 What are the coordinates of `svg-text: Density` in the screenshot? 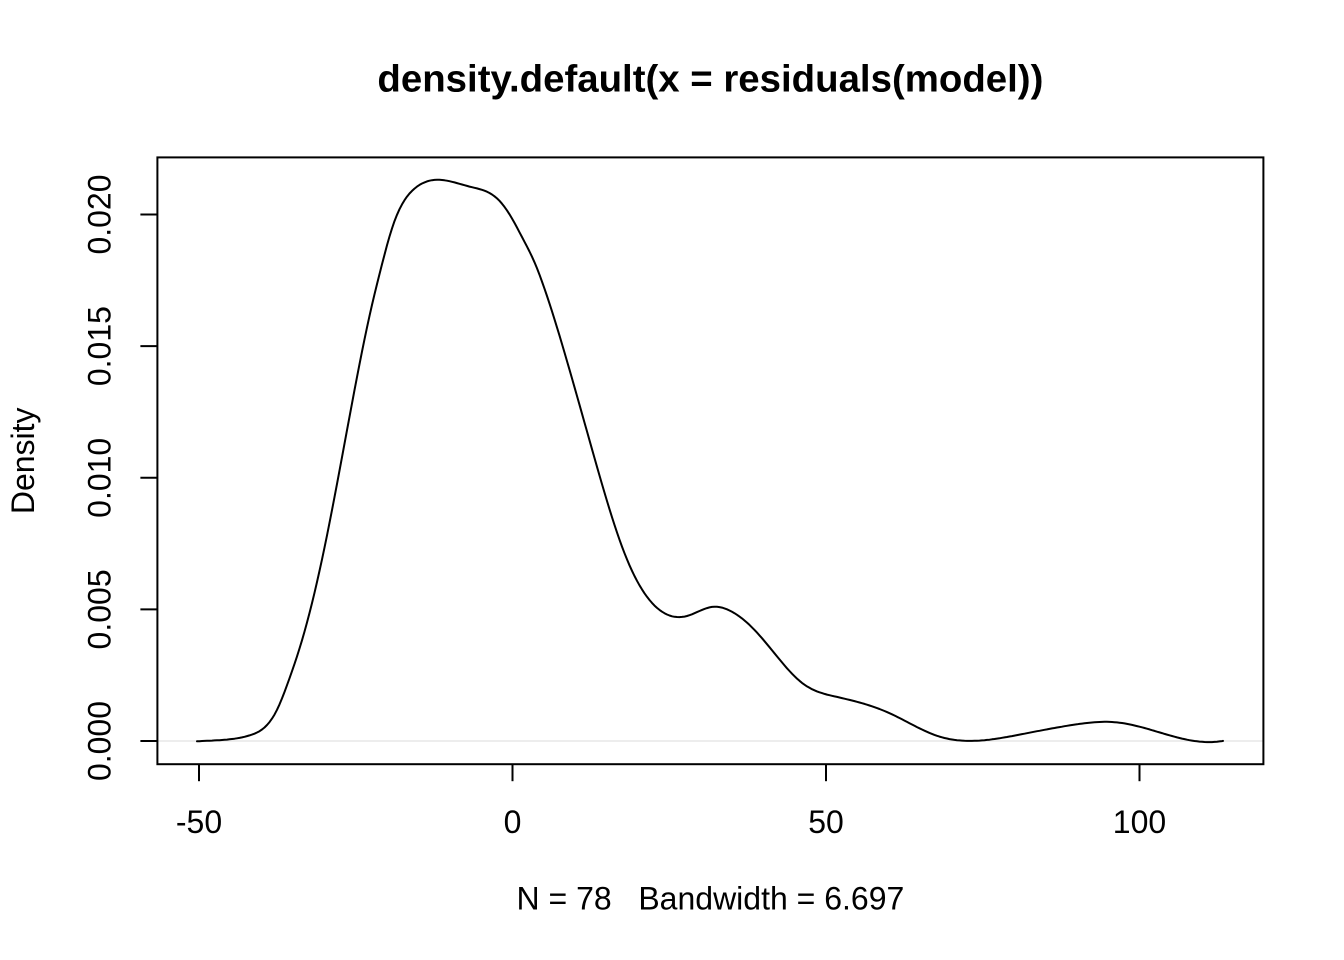 It's located at (23, 460).